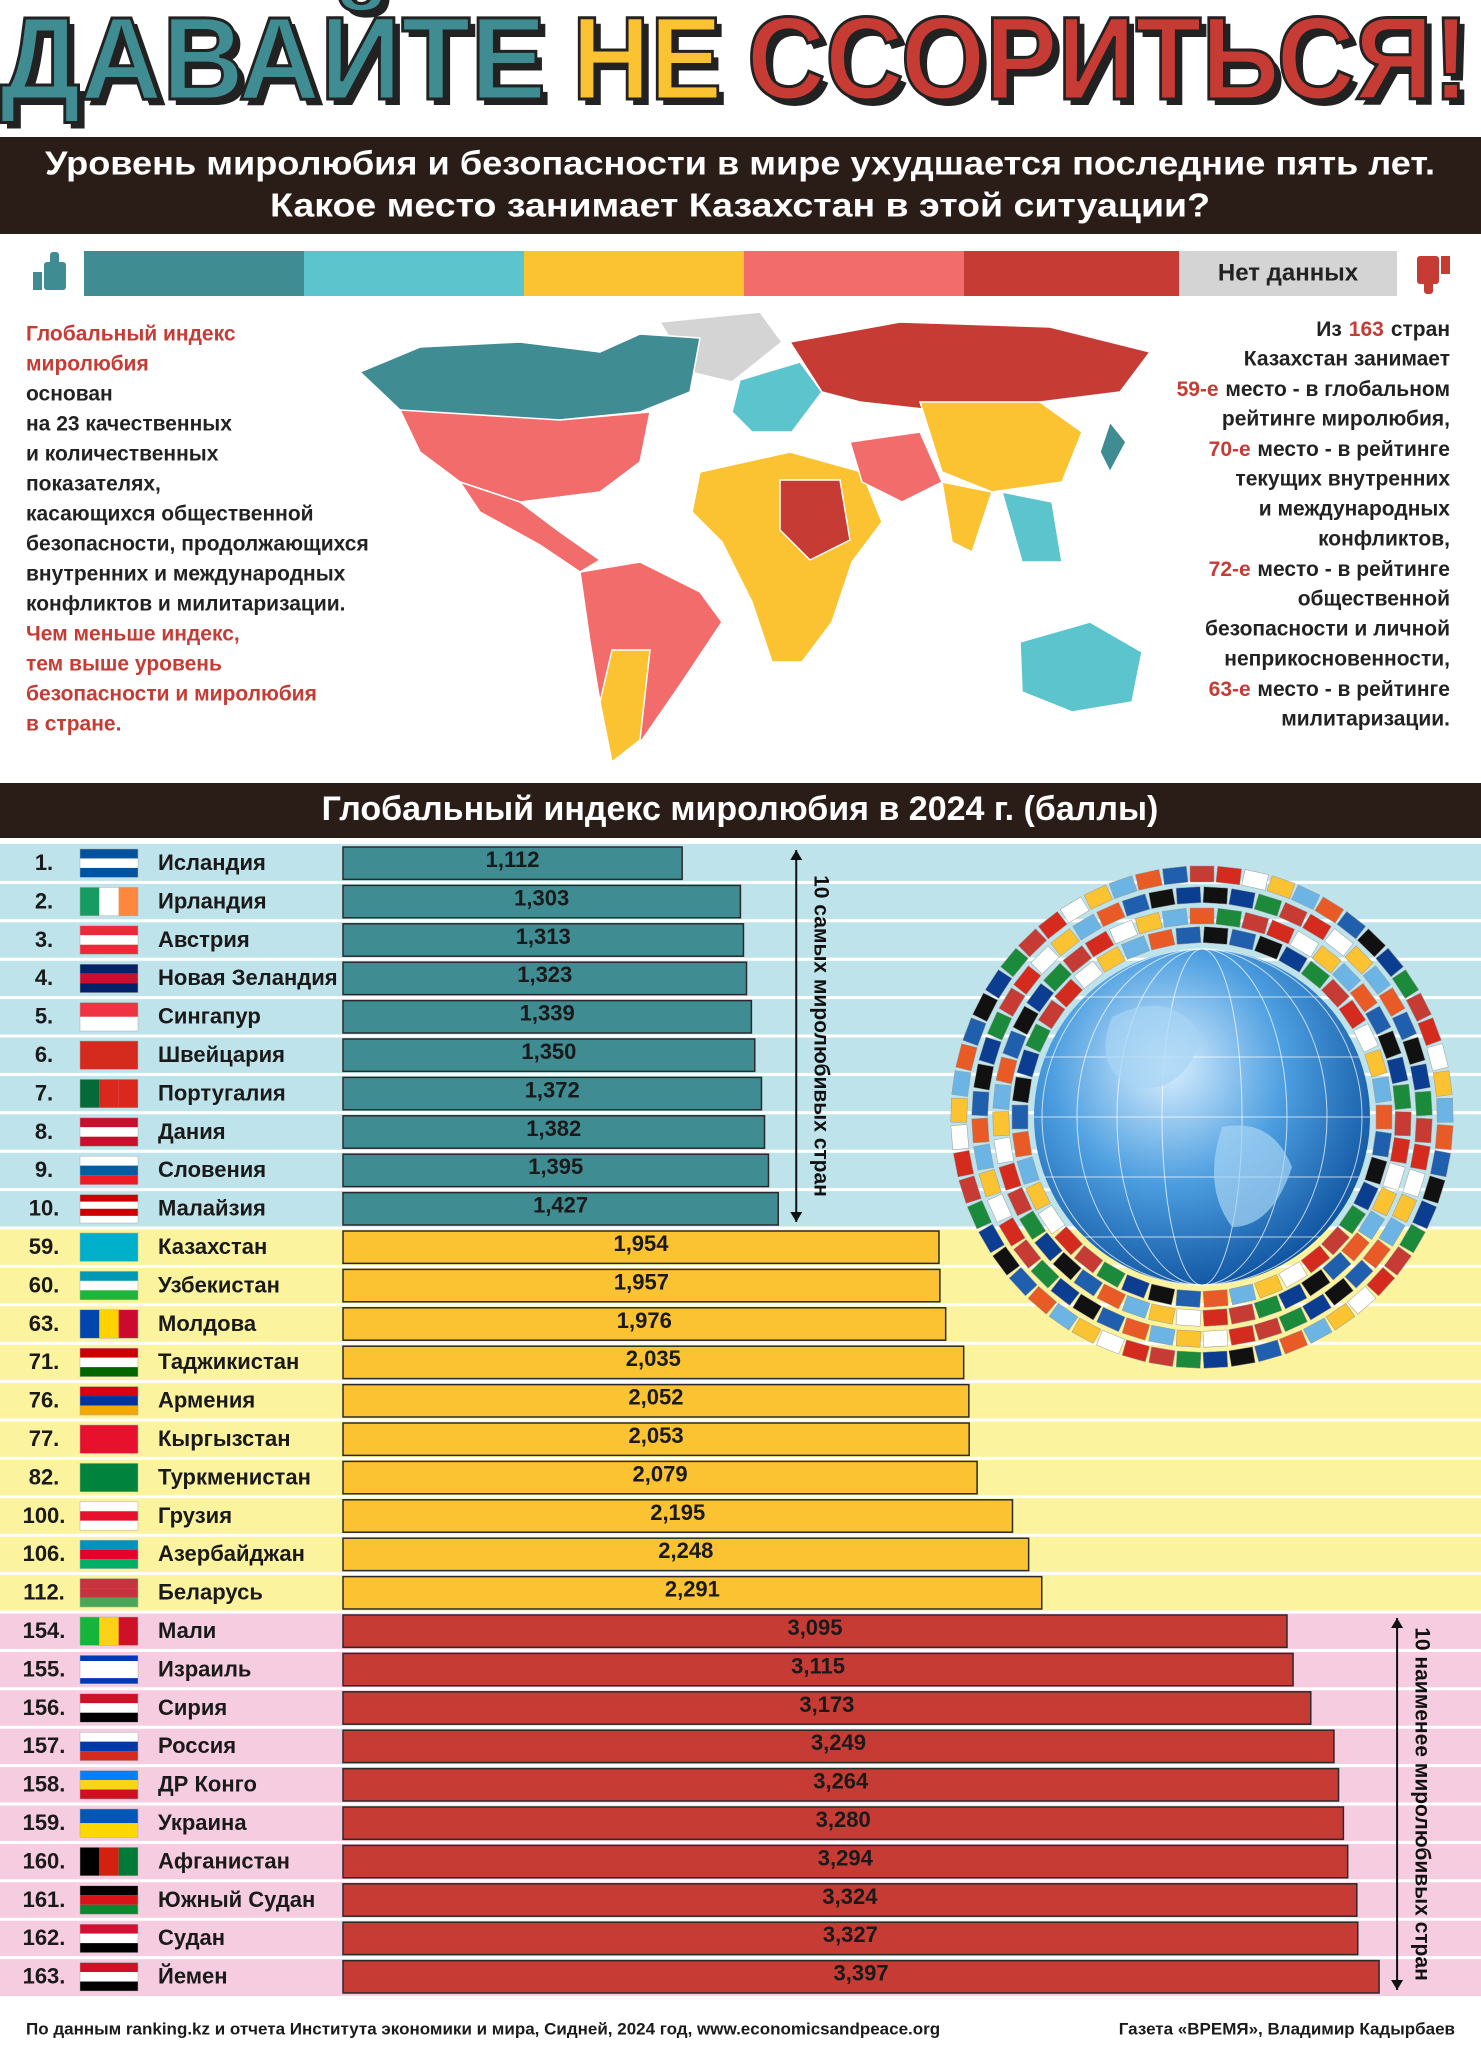 Image resolution: width=1481 pixels, height=2048 pixels. Describe the element at coordinates (814, 1627) in the screenshot. I see `value-label: 3,095` at that location.